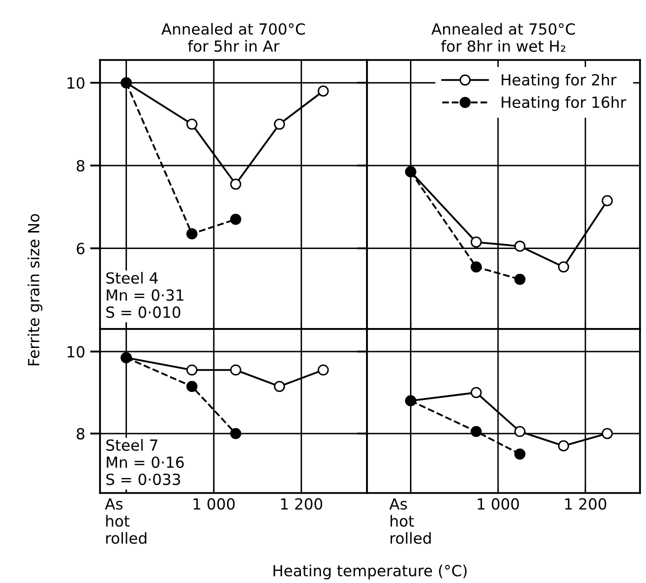  Describe the element at coordinates (370, 572) in the screenshot. I see `x-axis-title: Heating temperature (°C)` at that location.